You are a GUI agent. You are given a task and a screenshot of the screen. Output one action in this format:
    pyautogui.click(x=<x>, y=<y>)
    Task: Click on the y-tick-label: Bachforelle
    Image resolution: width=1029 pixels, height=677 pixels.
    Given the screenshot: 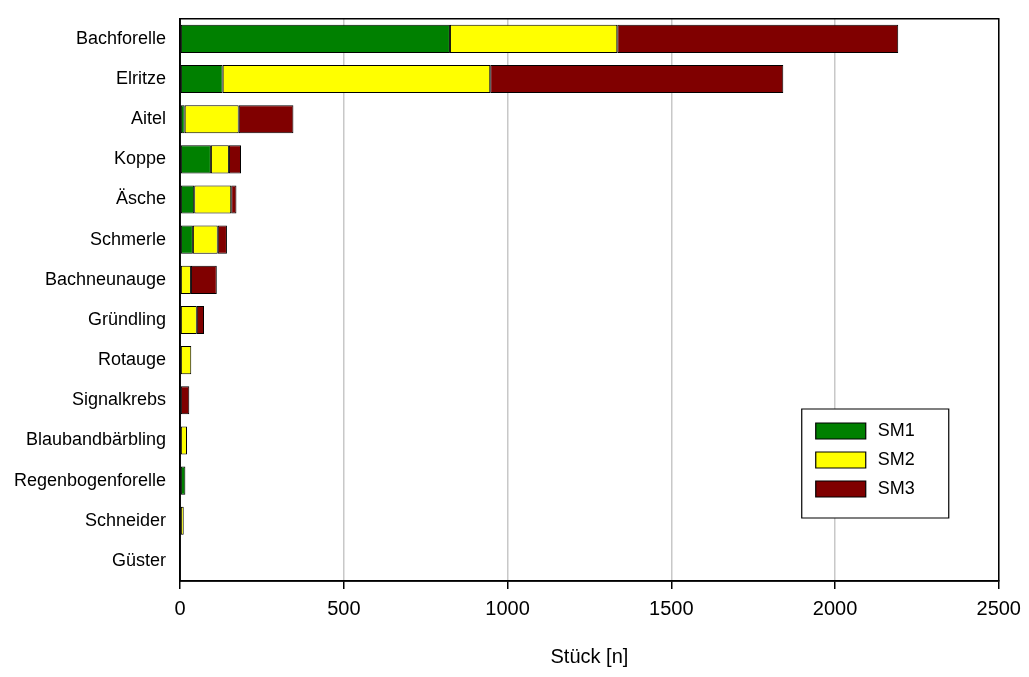 What is the action you would take?
    pyautogui.click(x=121, y=37)
    